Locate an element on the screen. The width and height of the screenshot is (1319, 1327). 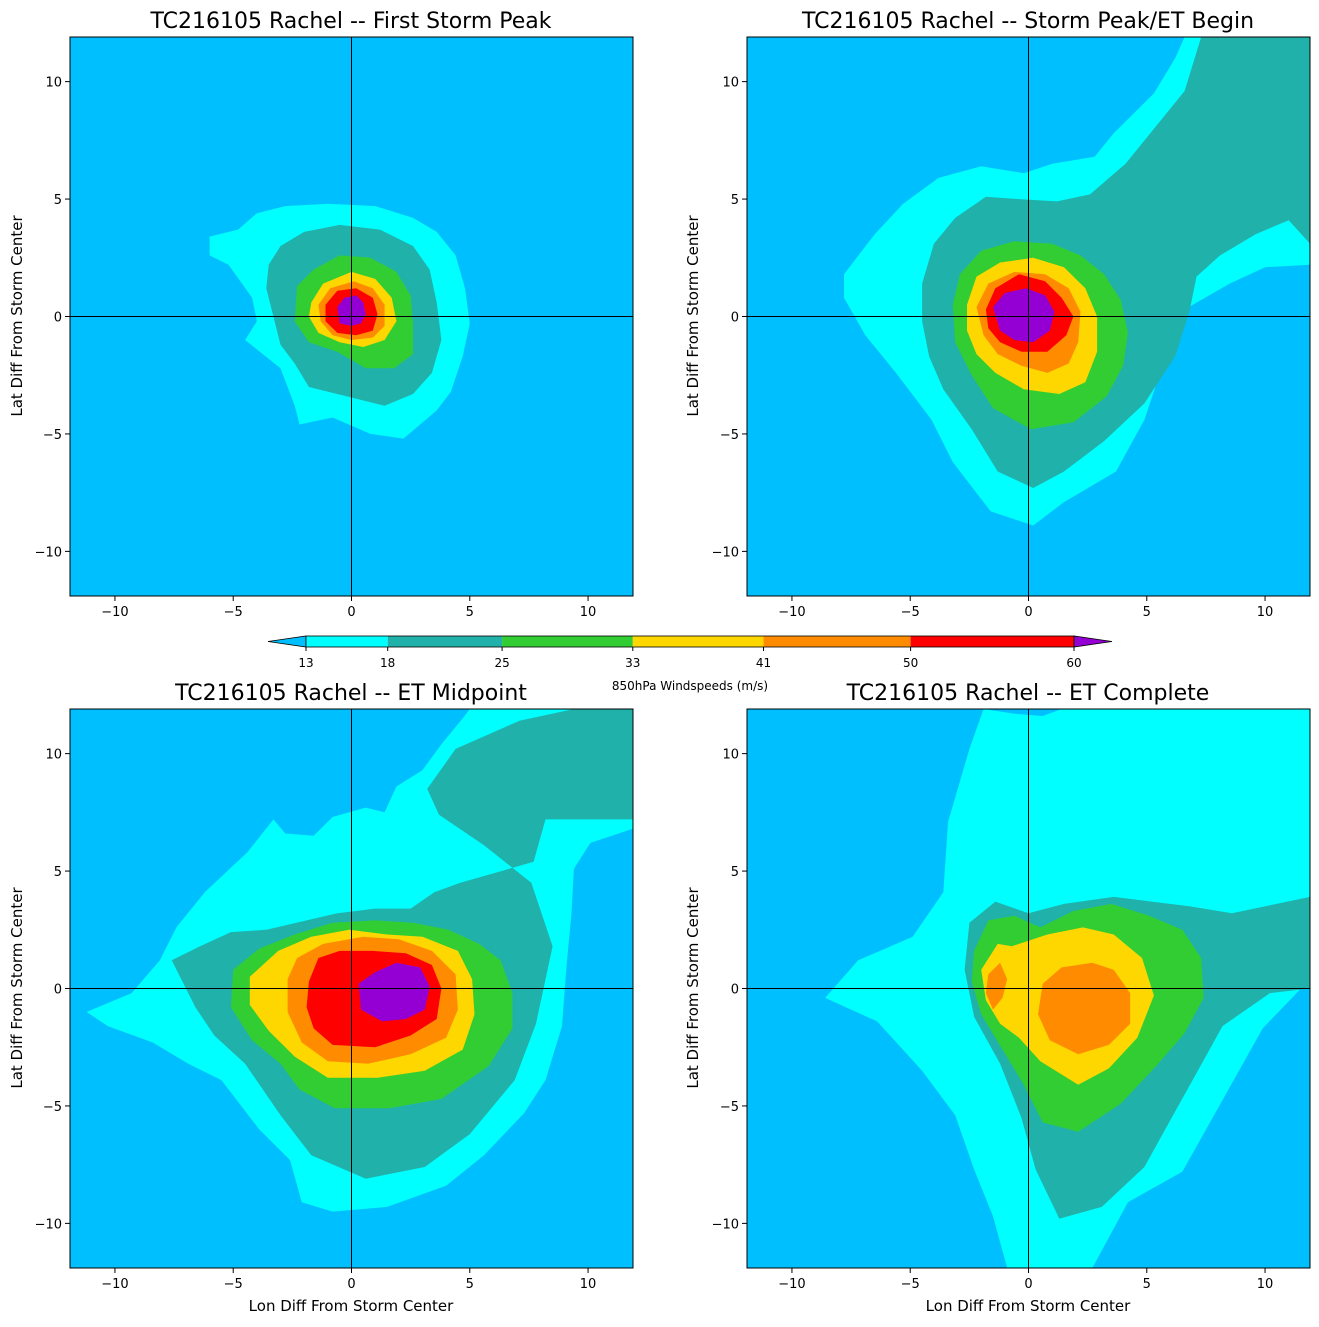
panel-title: TC216105 Rachel -- ET Complete is located at coordinates (1028, 693).